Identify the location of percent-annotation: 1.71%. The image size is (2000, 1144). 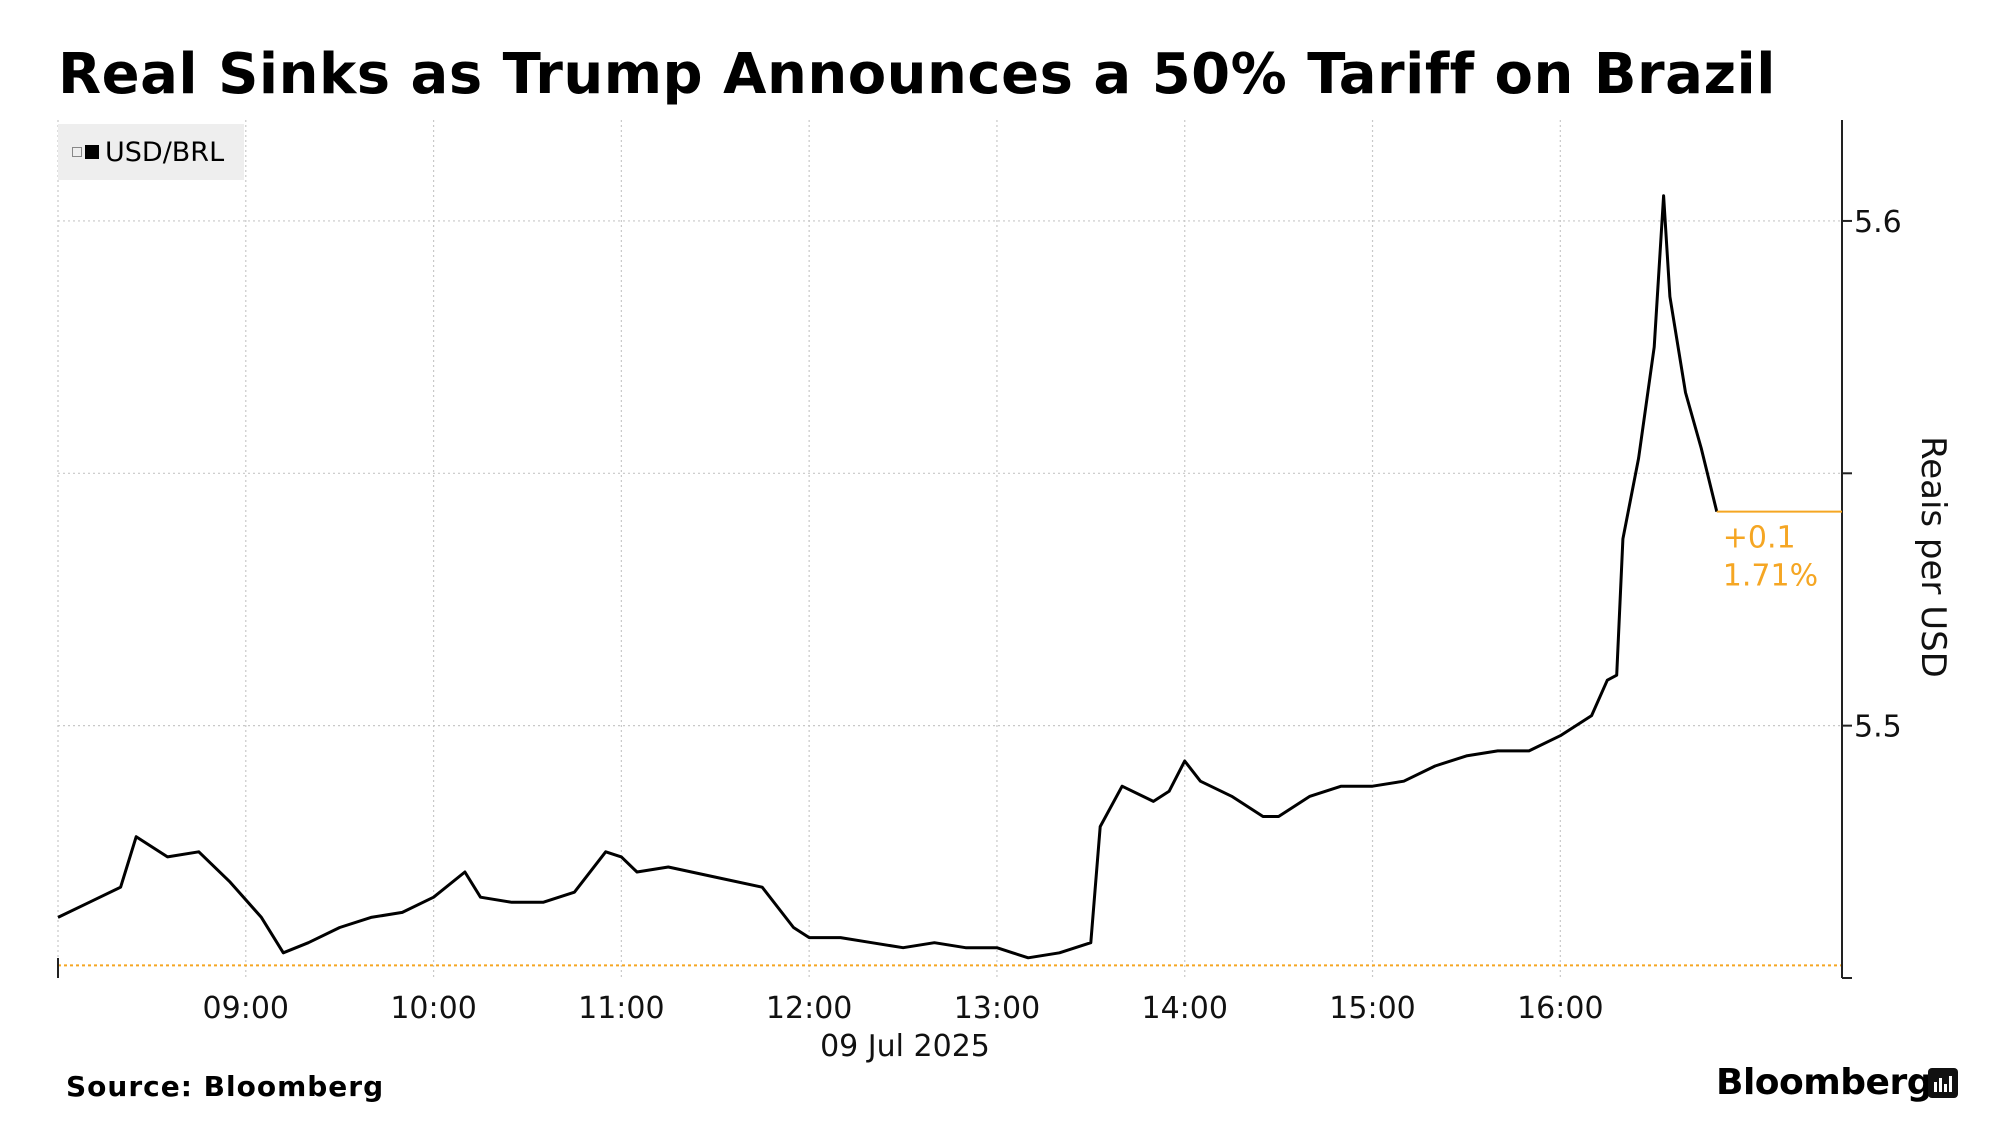
(1770, 576).